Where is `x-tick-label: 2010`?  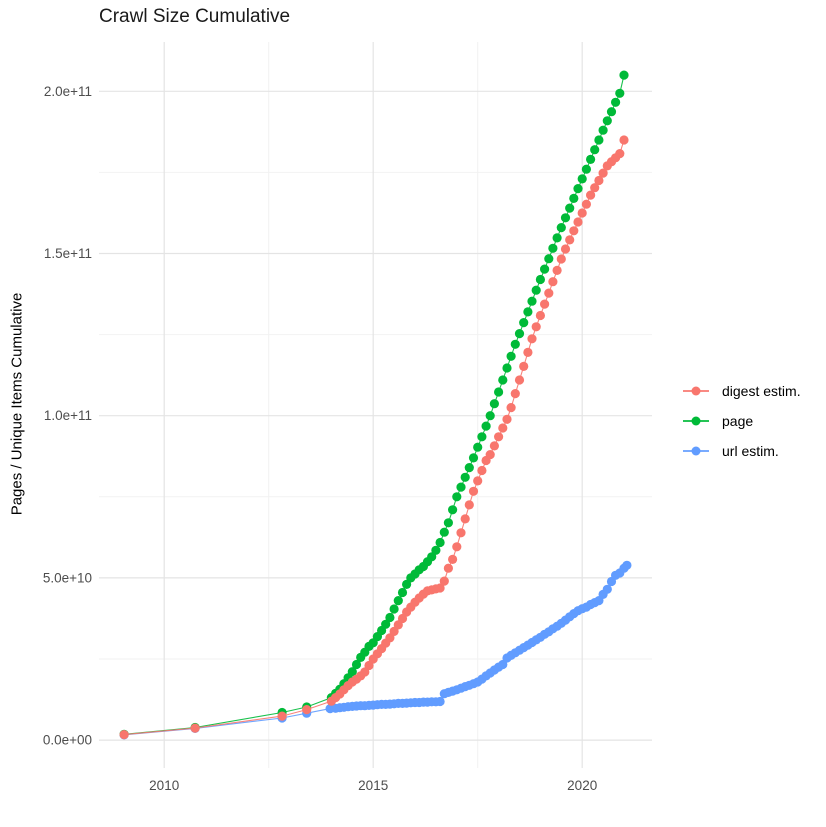
x-tick-label: 2010 is located at coordinates (164, 785).